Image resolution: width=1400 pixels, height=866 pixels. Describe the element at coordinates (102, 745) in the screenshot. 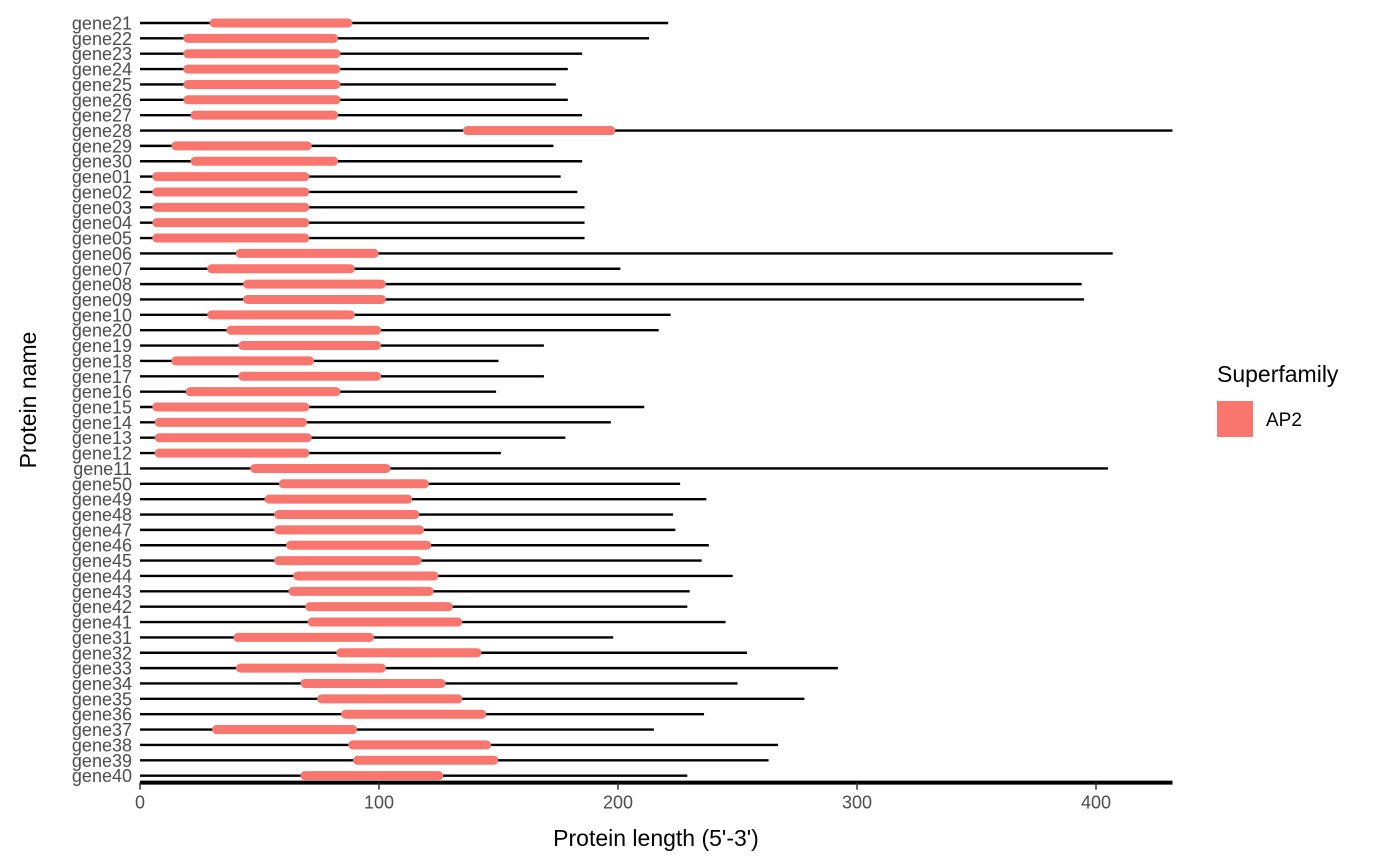

I see `y-tick-label-gene38: gene38` at that location.